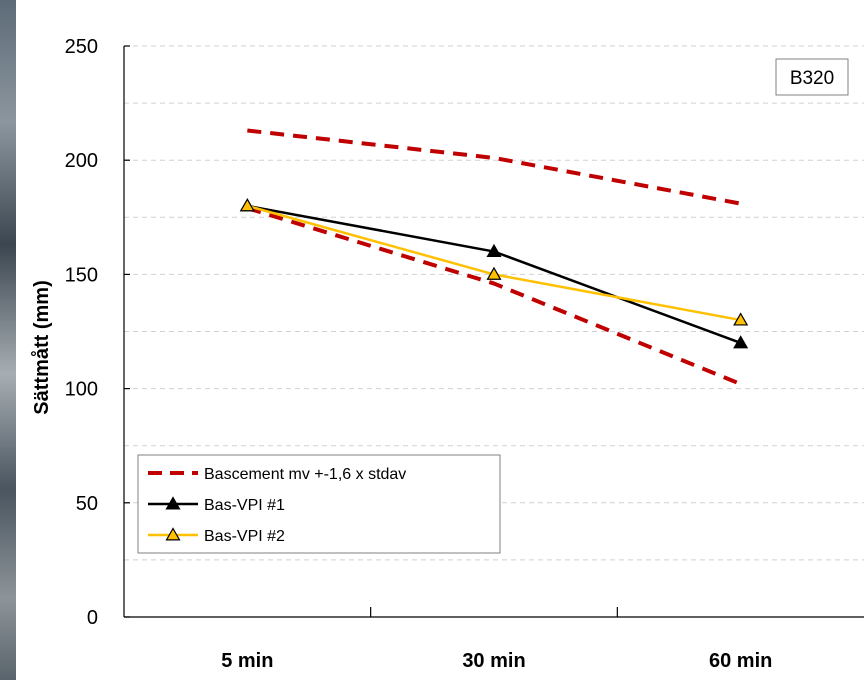 The height and width of the screenshot is (680, 864). What do you see at coordinates (92, 618) in the screenshot?
I see `y-tick-label: 0` at bounding box center [92, 618].